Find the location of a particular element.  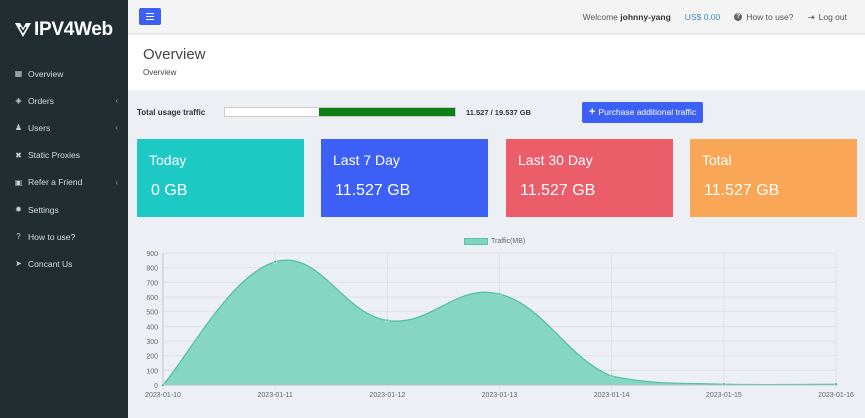

purchase-traffic-button: + Purchase additional traffic is located at coordinates (643, 112).